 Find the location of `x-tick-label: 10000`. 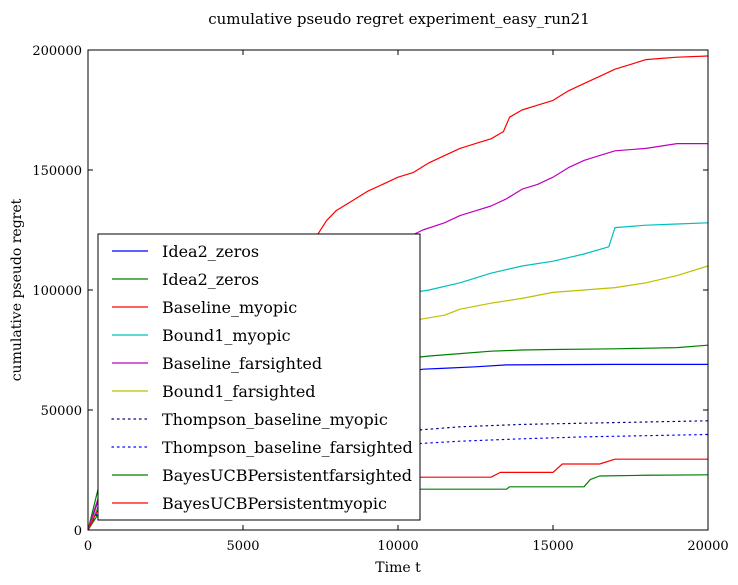

x-tick-label: 10000 is located at coordinates (397, 546).